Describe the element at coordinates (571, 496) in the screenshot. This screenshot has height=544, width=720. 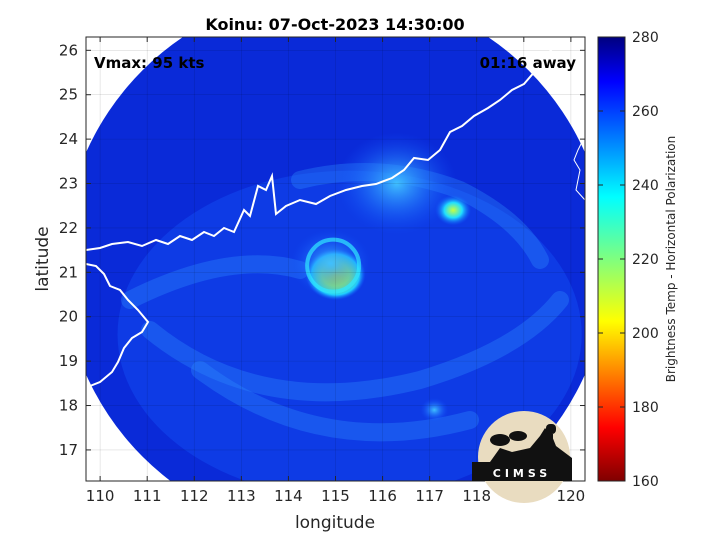
I see `x-tick-label: 120` at that location.